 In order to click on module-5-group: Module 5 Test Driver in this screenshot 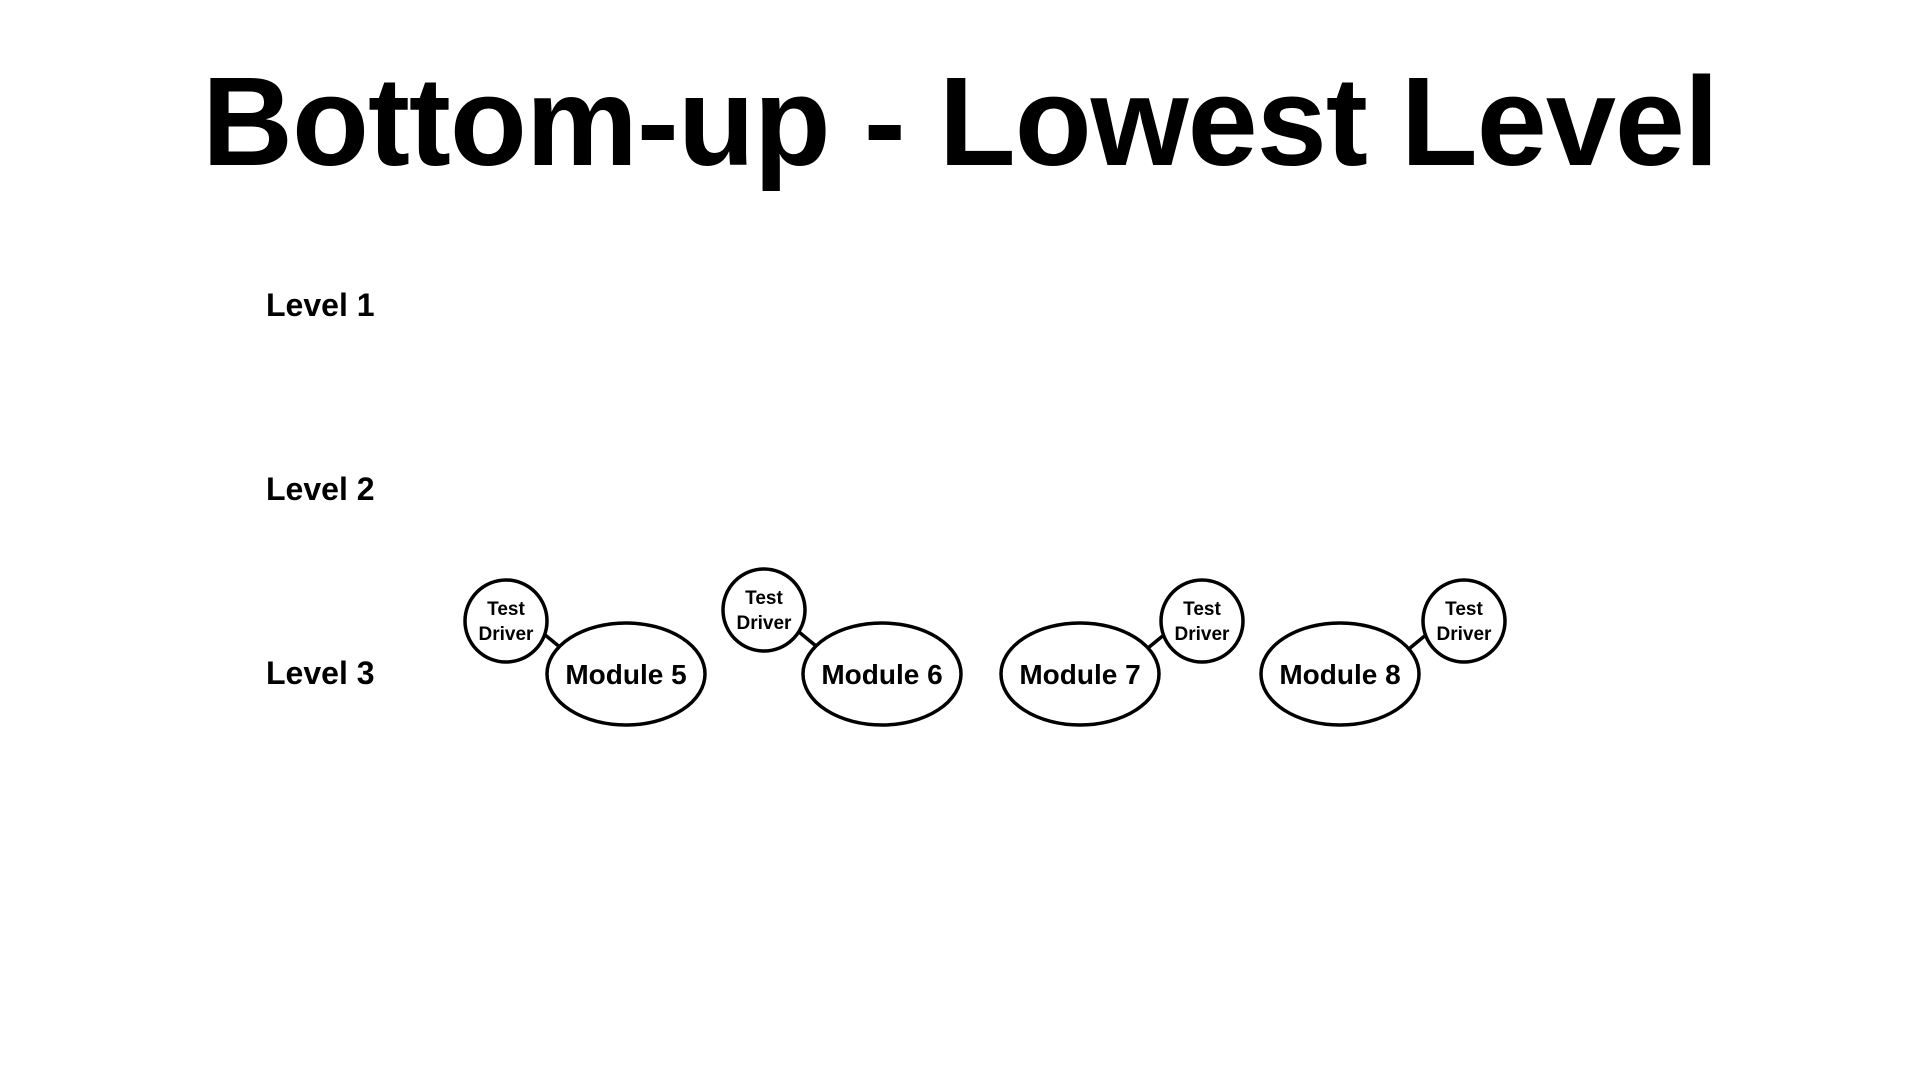, I will do `click(585, 652)`.